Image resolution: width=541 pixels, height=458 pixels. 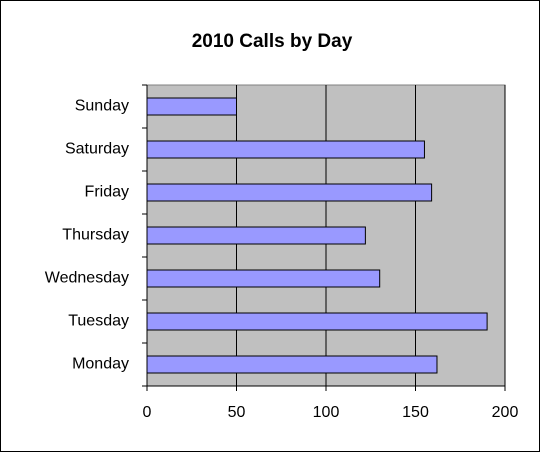 I want to click on y-tick-label: Tuesday, so click(x=98, y=321).